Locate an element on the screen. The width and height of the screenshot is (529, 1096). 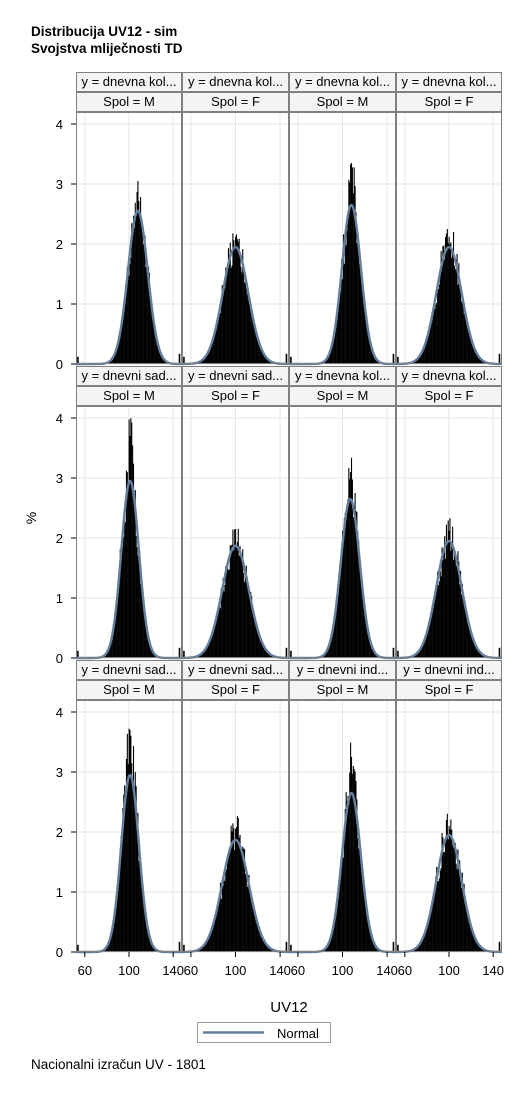
y-tick-label: 0 is located at coordinates (59, 658).